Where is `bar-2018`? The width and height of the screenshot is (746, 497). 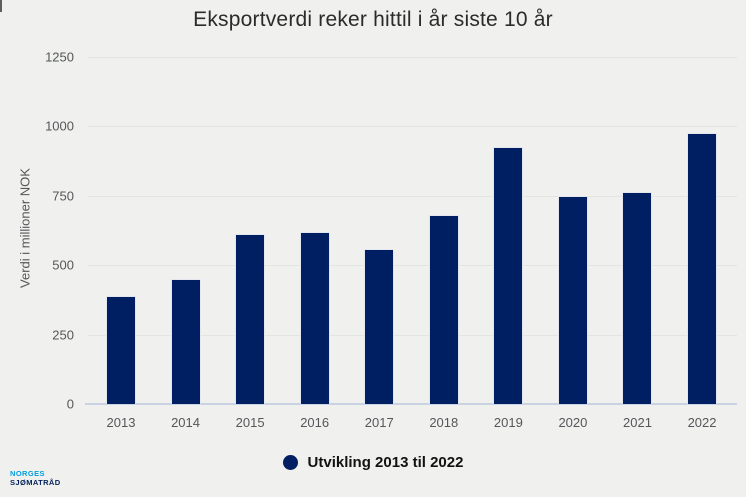 bar-2018 is located at coordinates (443, 309).